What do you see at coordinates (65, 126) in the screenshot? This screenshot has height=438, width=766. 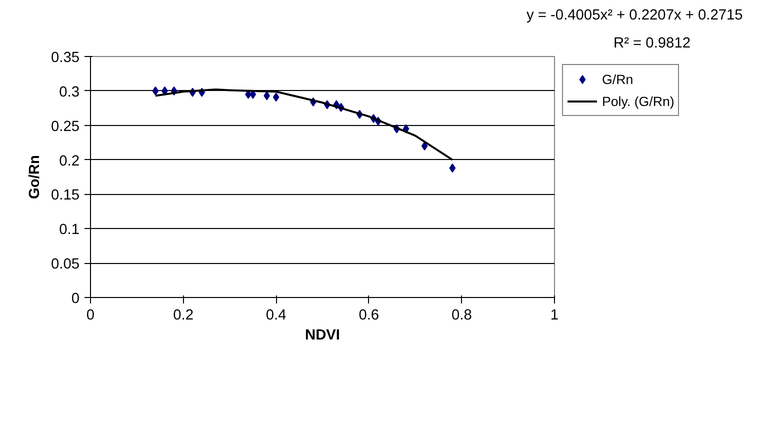 I see `y-tick-label: 0.25` at bounding box center [65, 126].